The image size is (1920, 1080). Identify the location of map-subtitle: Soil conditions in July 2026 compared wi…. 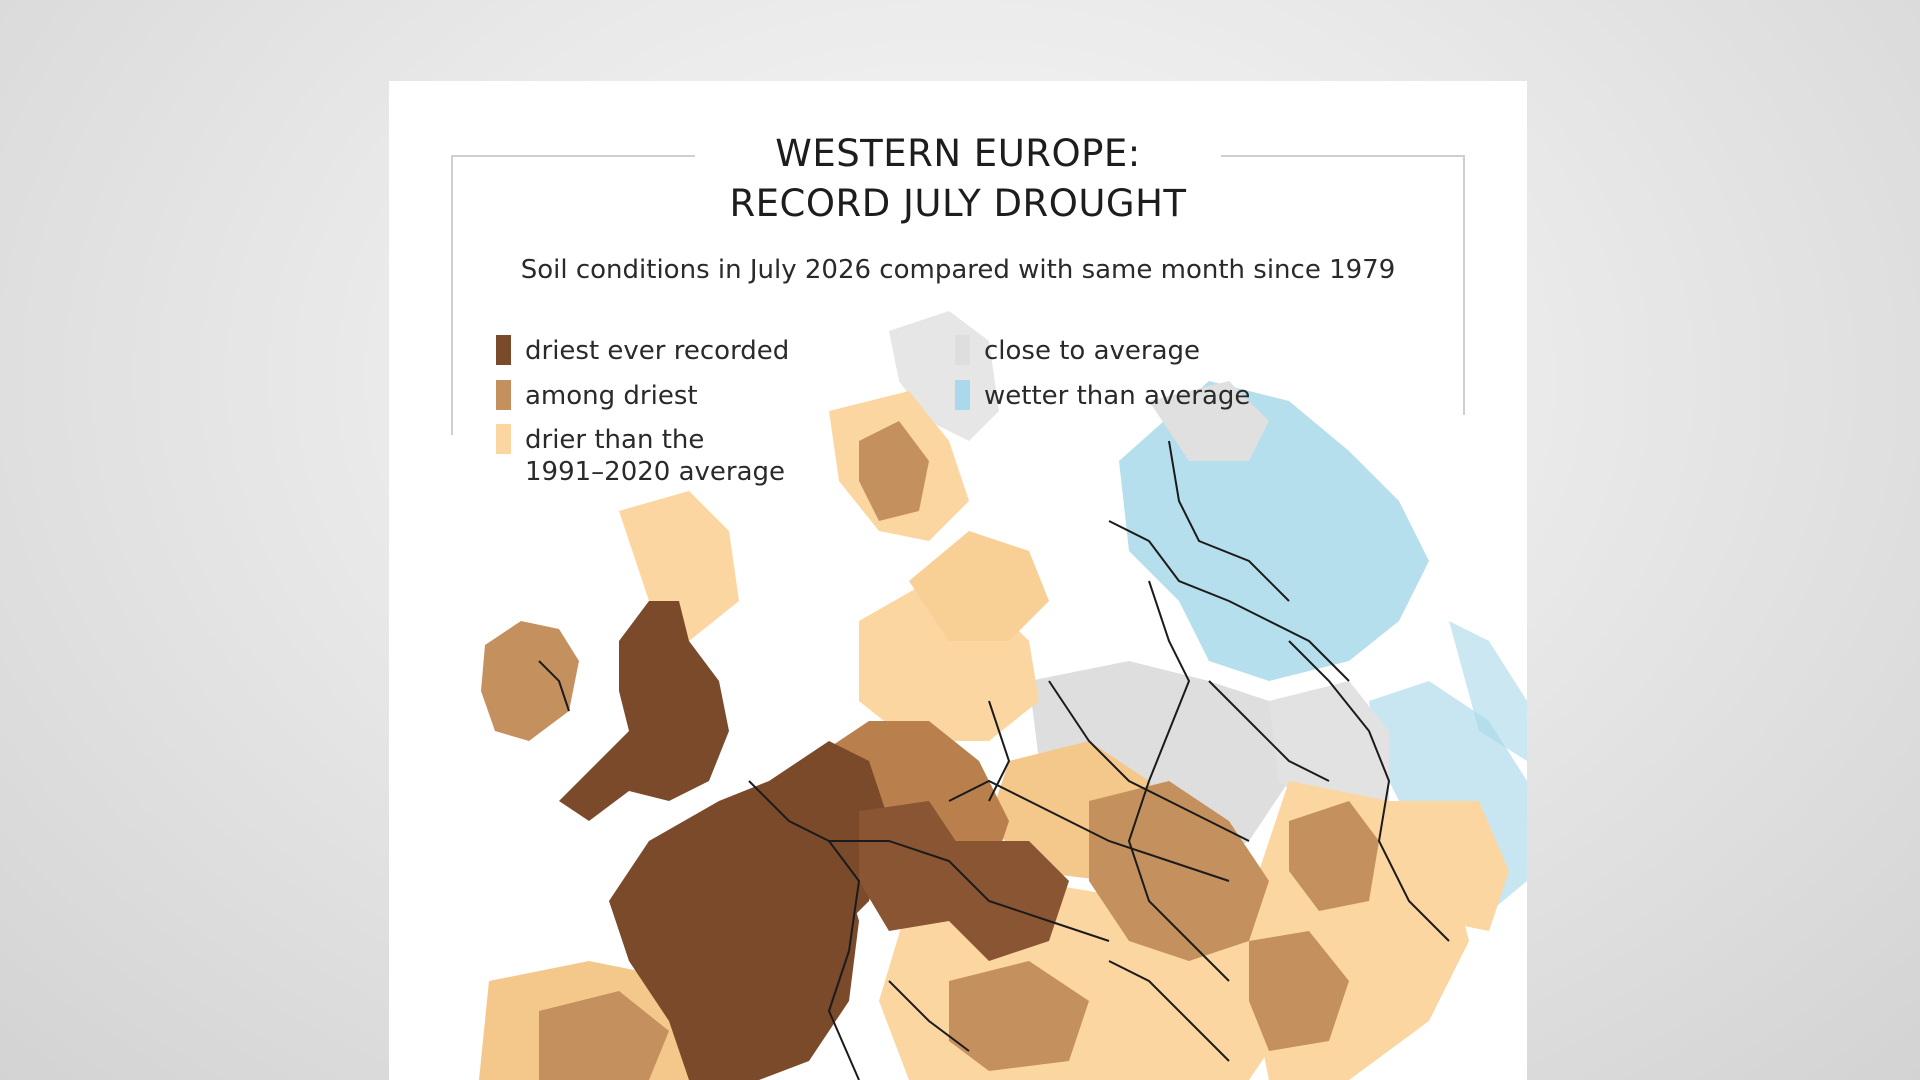
(958, 270).